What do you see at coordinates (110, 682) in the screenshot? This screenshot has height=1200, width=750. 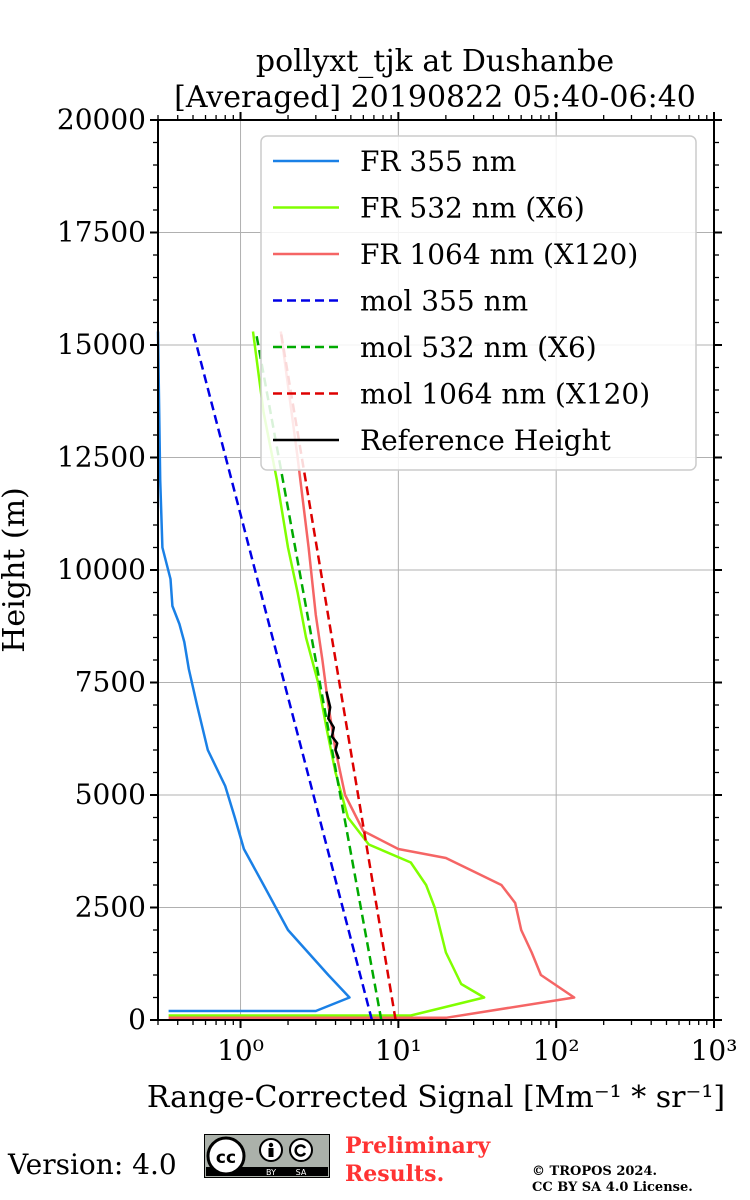 I see `y-tick-label: 7500` at bounding box center [110, 682].